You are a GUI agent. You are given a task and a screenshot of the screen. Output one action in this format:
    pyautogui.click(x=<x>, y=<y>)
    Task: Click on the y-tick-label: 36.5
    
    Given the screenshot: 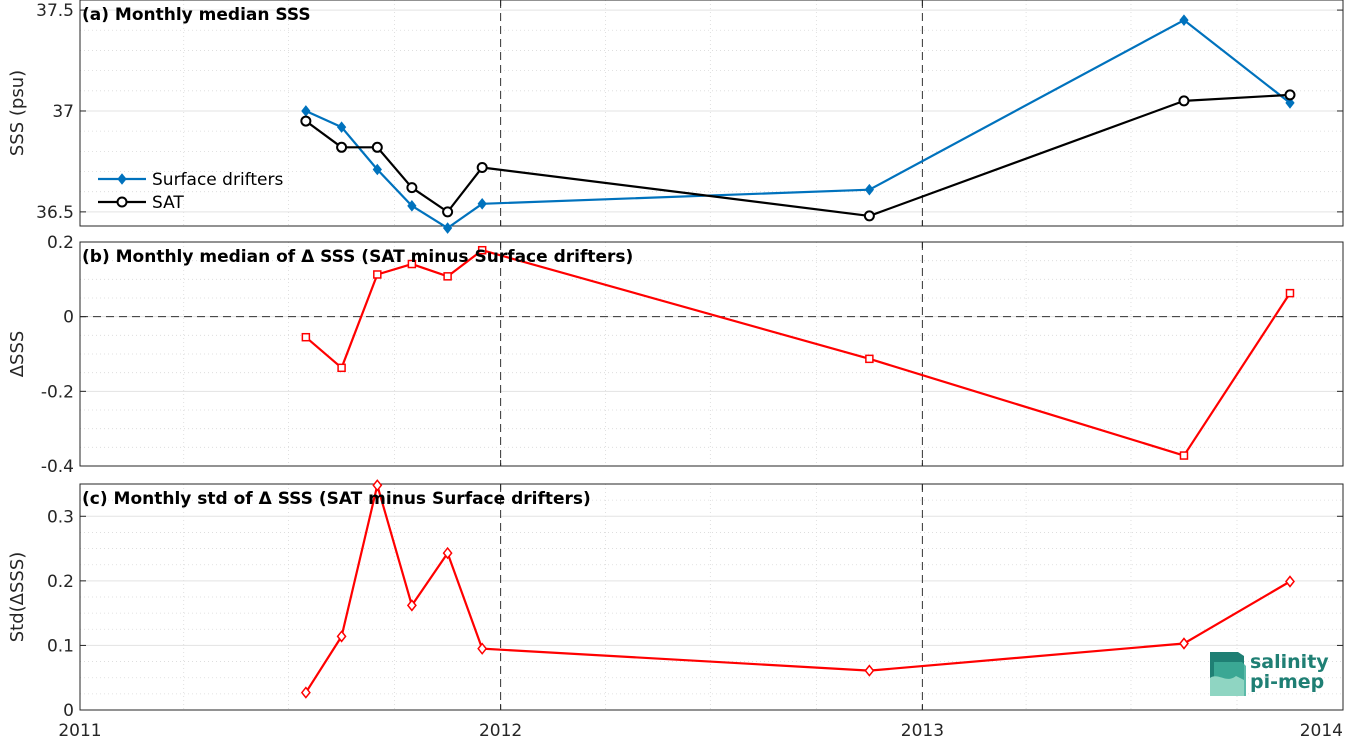 What is the action you would take?
    pyautogui.click(x=55, y=213)
    